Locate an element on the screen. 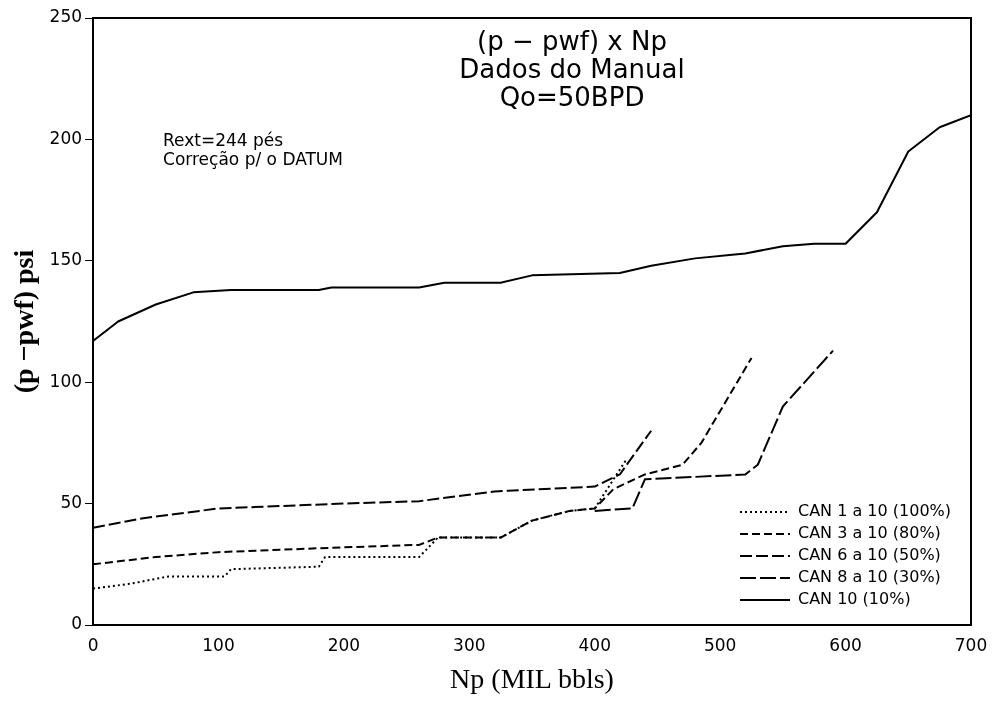 The width and height of the screenshot is (1004, 706). x-tick-label: 0 is located at coordinates (93, 644).